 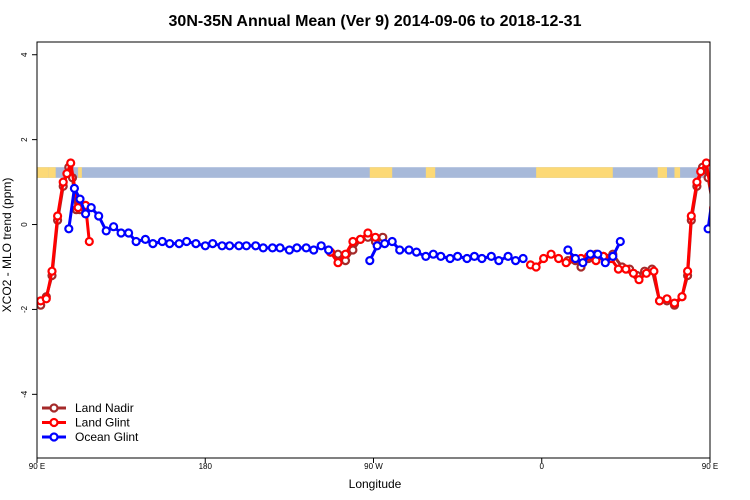 What do you see at coordinates (24, 394) in the screenshot?
I see `y-tick-label: -4` at bounding box center [24, 394].